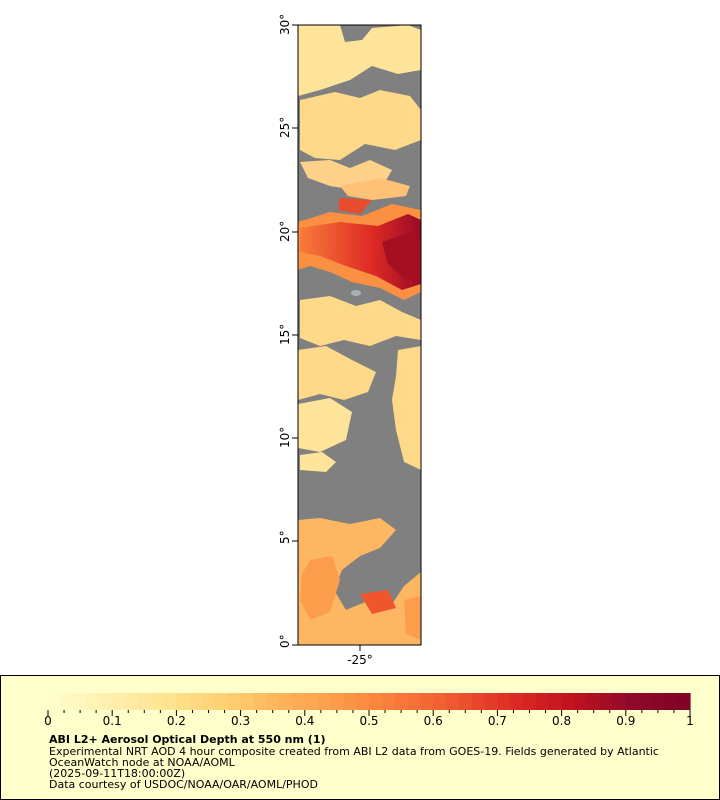  I want to click on lat-label-0: 0°, so click(285, 641).